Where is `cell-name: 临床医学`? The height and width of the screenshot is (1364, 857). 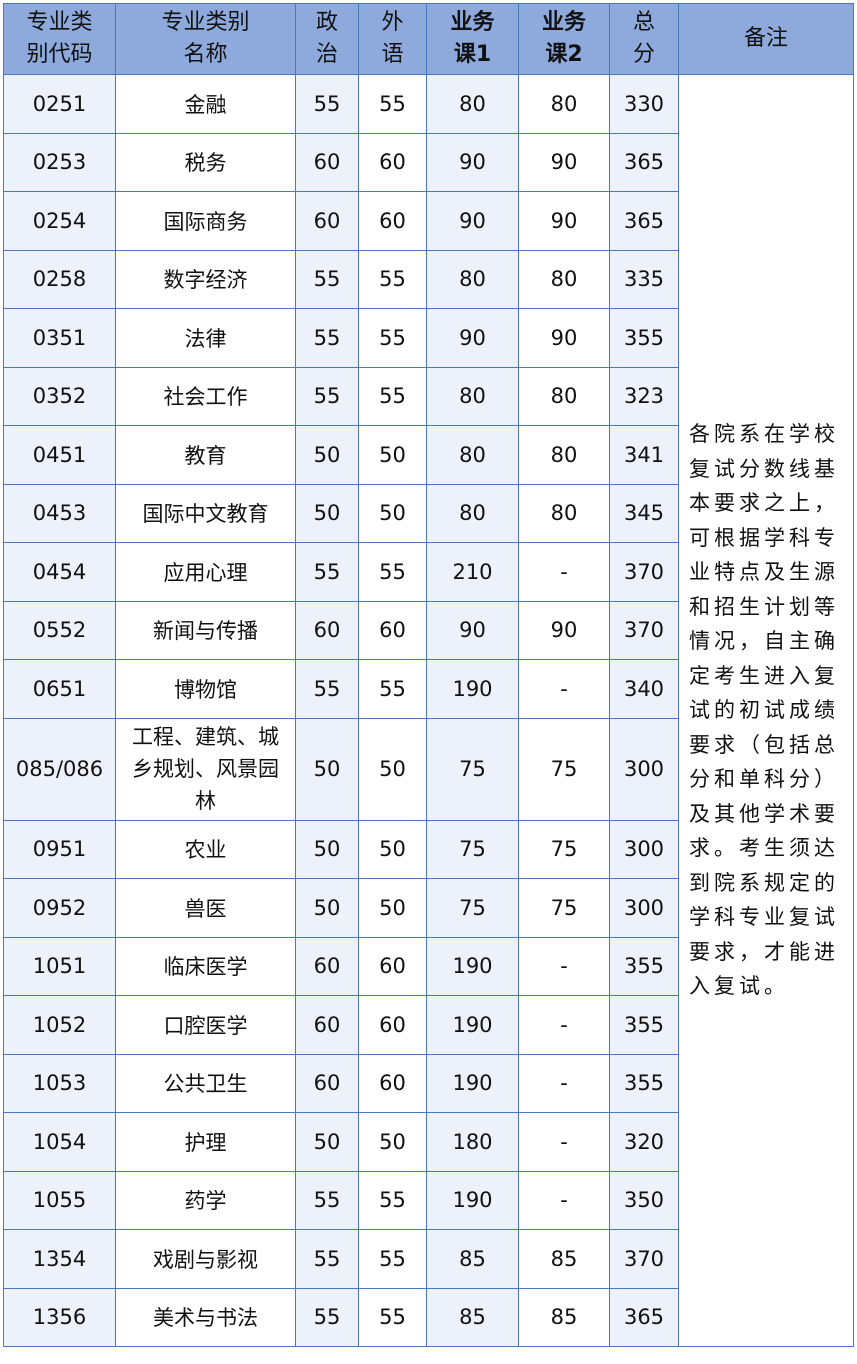
cell-name: 临床医学 is located at coordinates (205, 966).